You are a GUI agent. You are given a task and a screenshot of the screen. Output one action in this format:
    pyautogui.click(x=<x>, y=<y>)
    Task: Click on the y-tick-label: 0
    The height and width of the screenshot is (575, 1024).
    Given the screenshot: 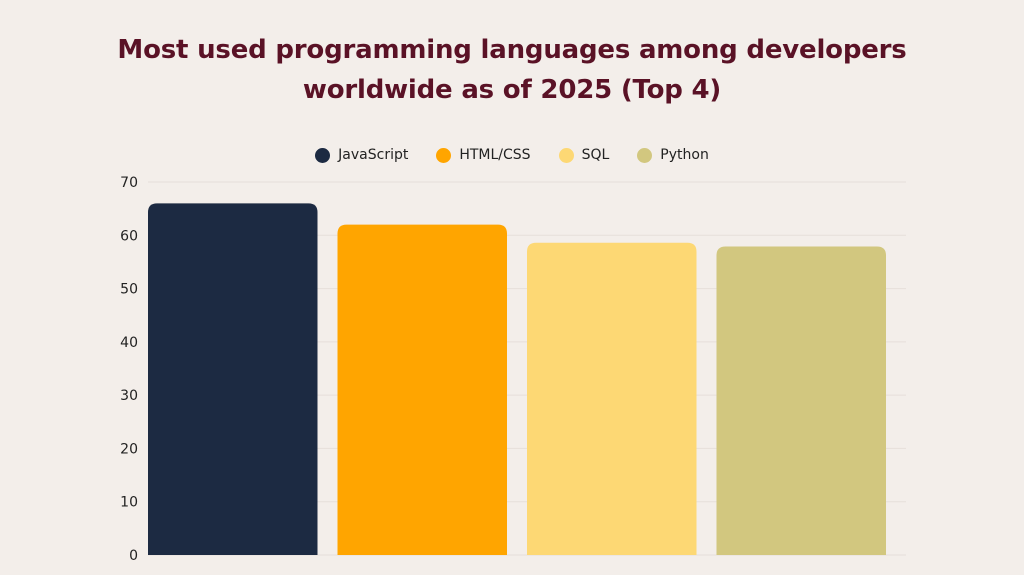 What is the action you would take?
    pyautogui.click(x=133, y=556)
    